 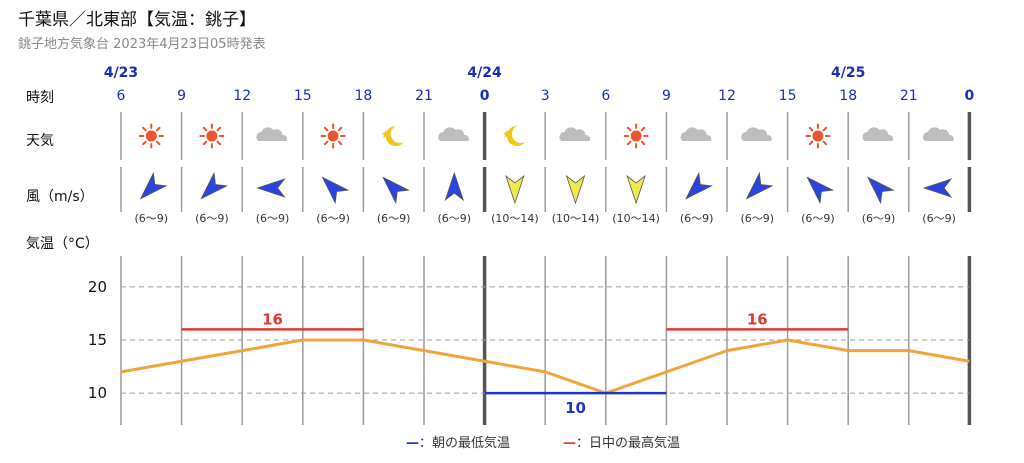 I want to click on legend-min-text: ：朝の最低気温, so click(x=465, y=443).